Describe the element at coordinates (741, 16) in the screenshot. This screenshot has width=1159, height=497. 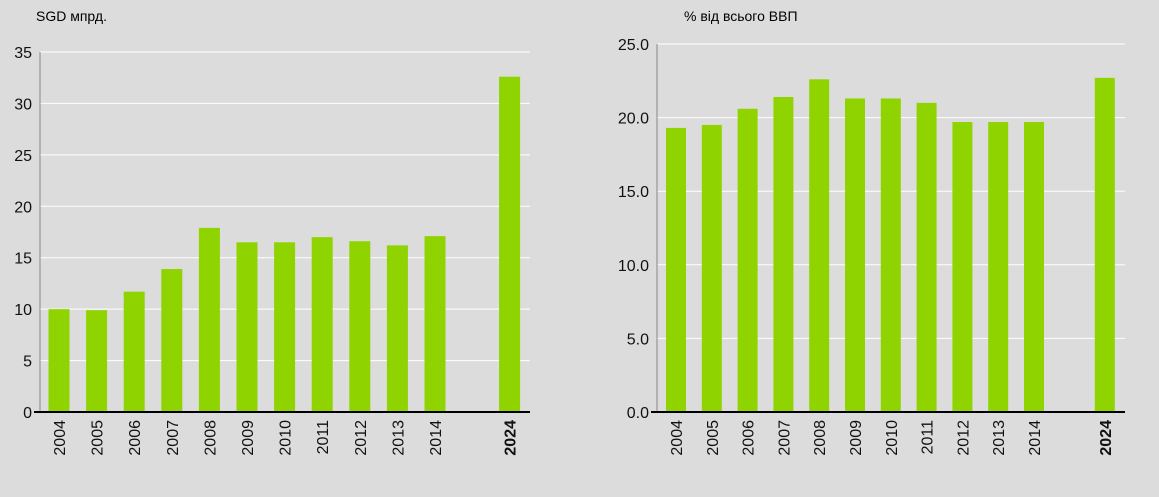
I see `chart-unit-label: % від всього ВВП` at that location.